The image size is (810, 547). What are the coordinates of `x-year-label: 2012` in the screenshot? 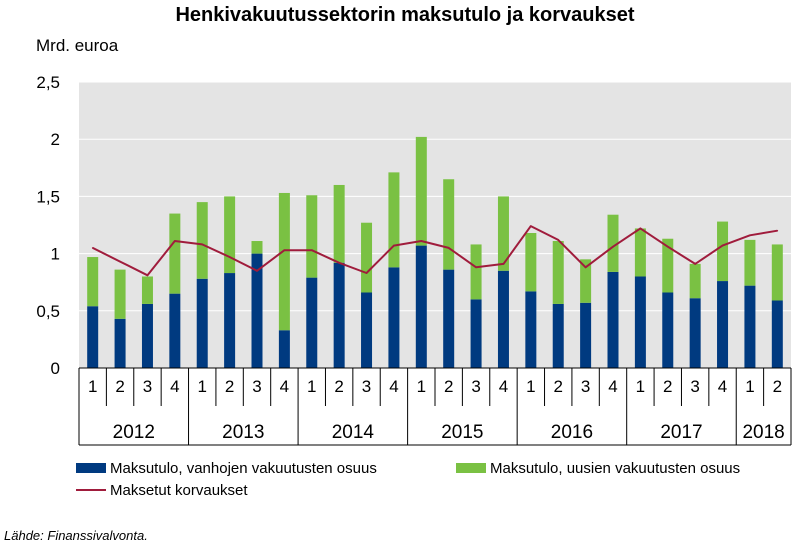 It's located at (134, 432).